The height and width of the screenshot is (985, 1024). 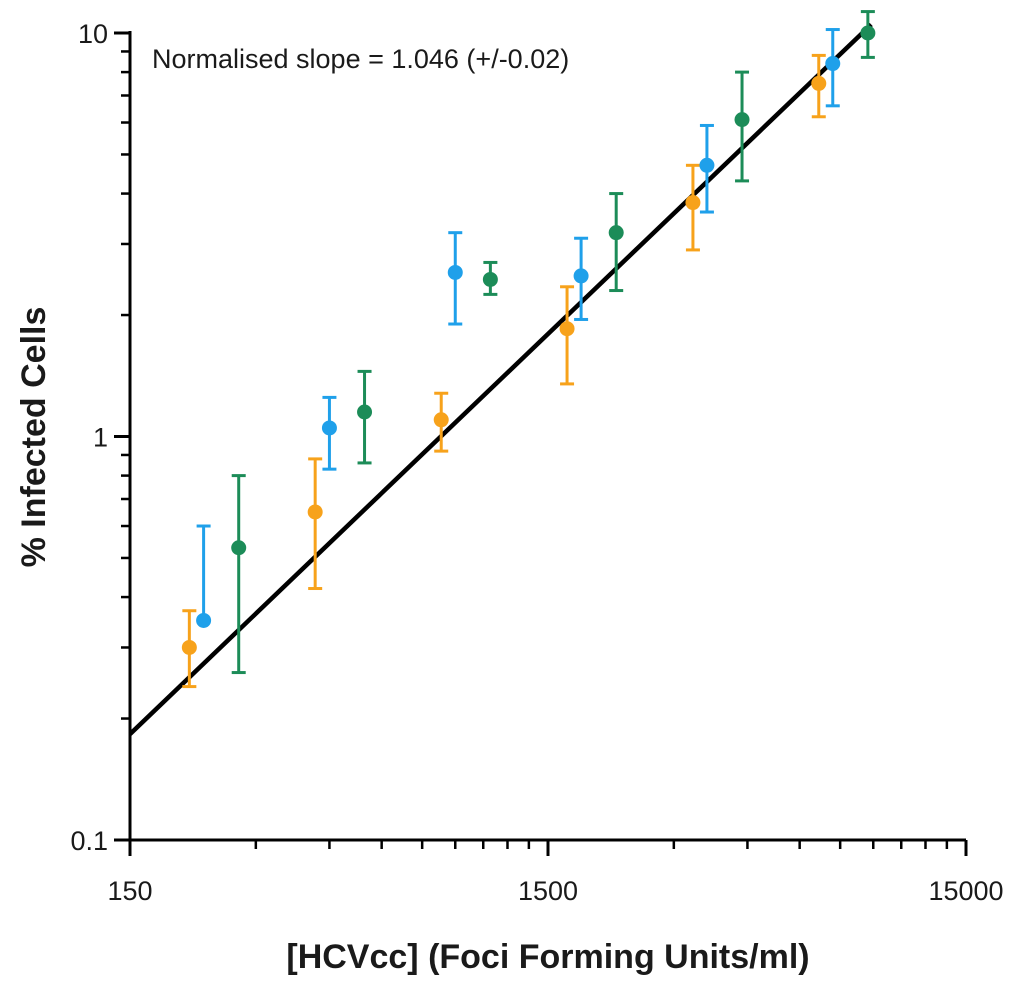 What do you see at coordinates (89, 841) in the screenshot?
I see `y-tick-label: 0.1` at bounding box center [89, 841].